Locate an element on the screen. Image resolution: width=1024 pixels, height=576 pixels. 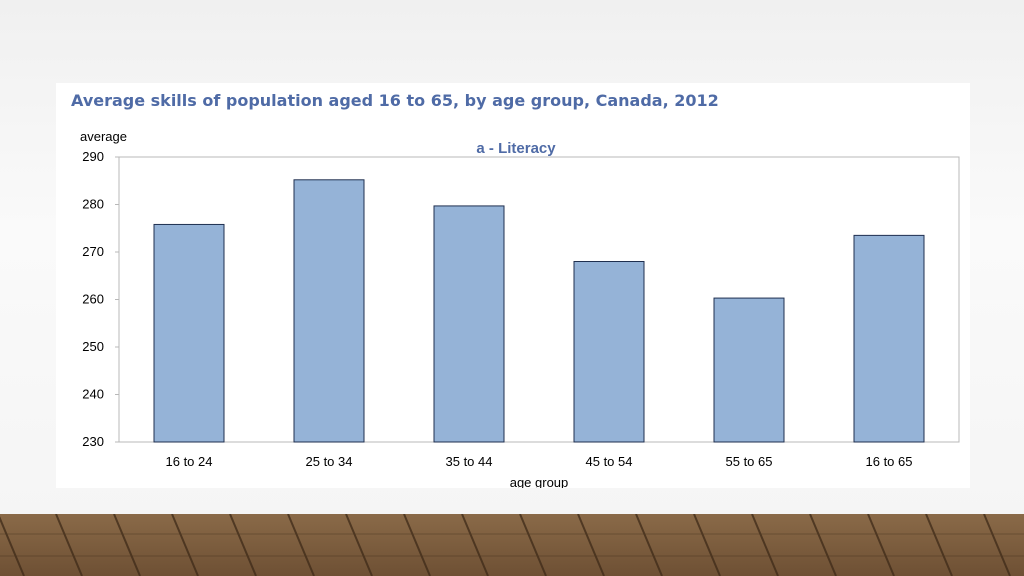
x-tick-label: 35 to 44 is located at coordinates (469, 461).